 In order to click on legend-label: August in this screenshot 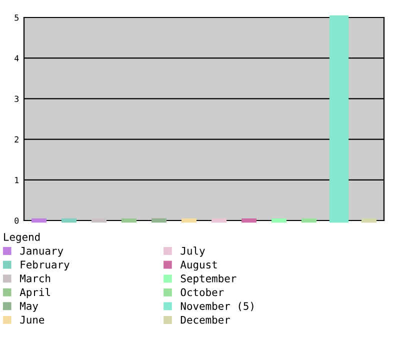, I will do `click(198, 265)`.